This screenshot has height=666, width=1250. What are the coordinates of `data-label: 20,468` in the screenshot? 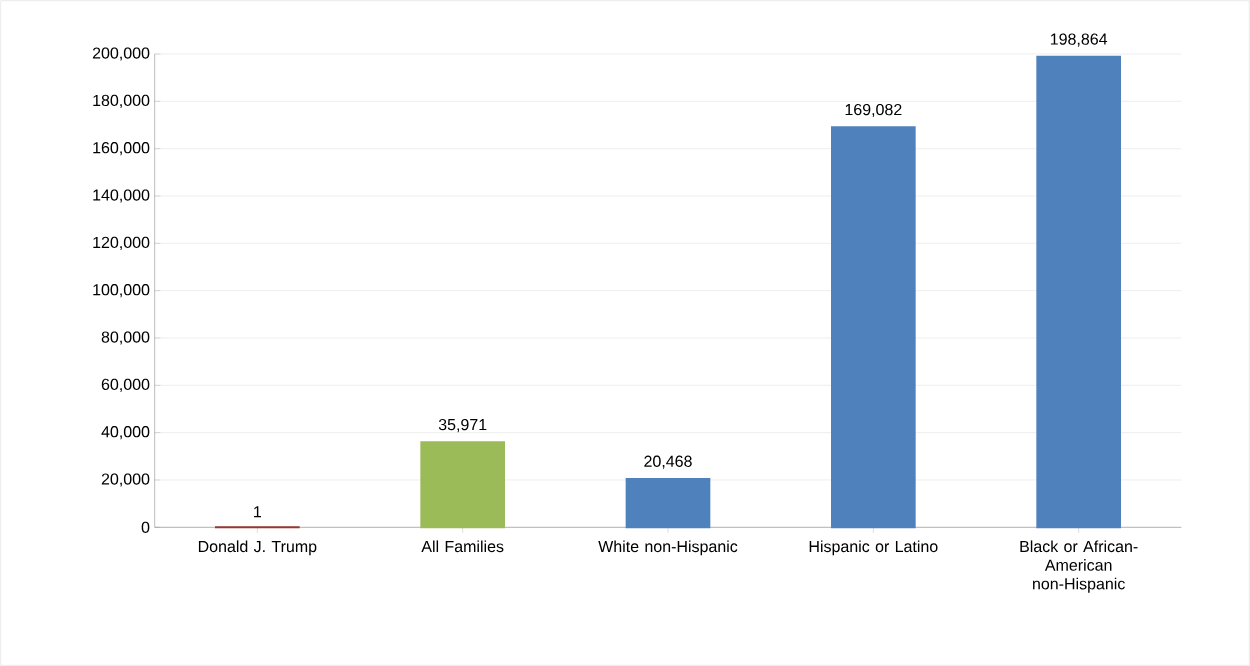 It's located at (668, 462).